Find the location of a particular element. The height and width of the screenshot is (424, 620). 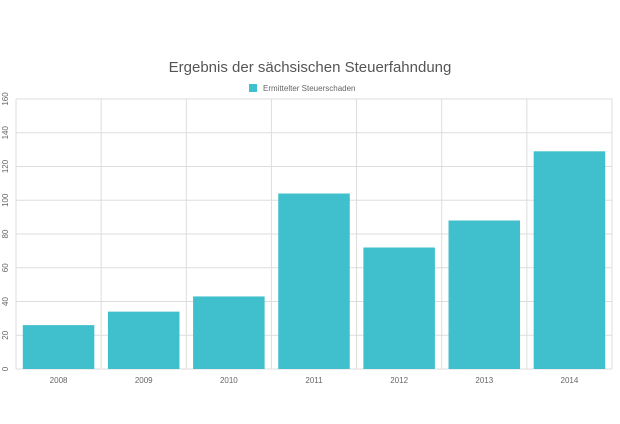

y-tick-label: 160 is located at coordinates (5, 99).